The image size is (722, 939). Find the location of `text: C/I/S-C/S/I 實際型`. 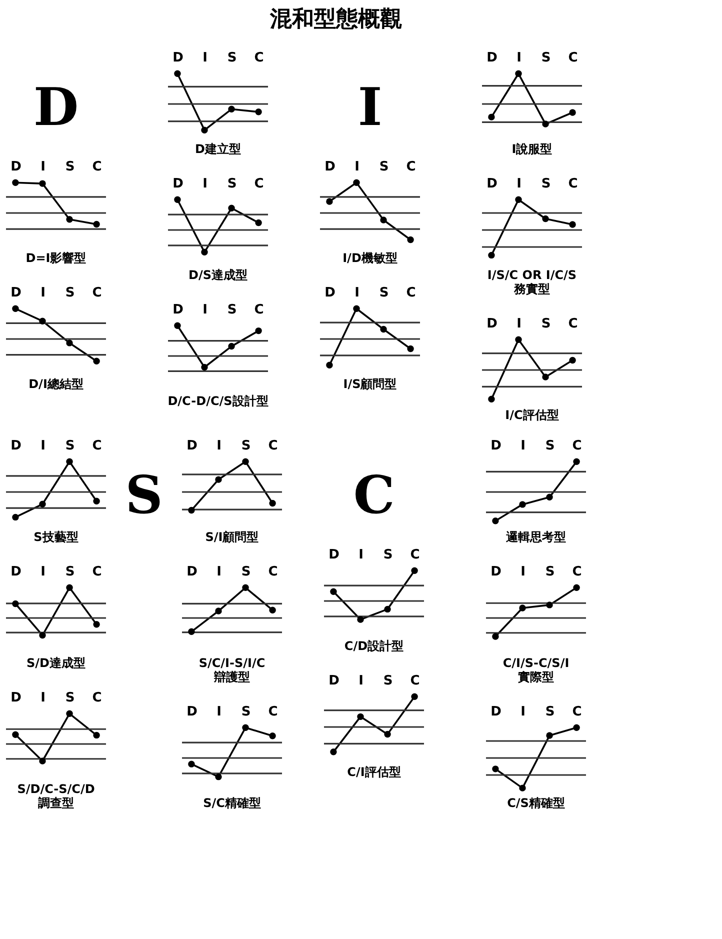

text: C/I/S-C/S/I 實際型 is located at coordinates (536, 670).